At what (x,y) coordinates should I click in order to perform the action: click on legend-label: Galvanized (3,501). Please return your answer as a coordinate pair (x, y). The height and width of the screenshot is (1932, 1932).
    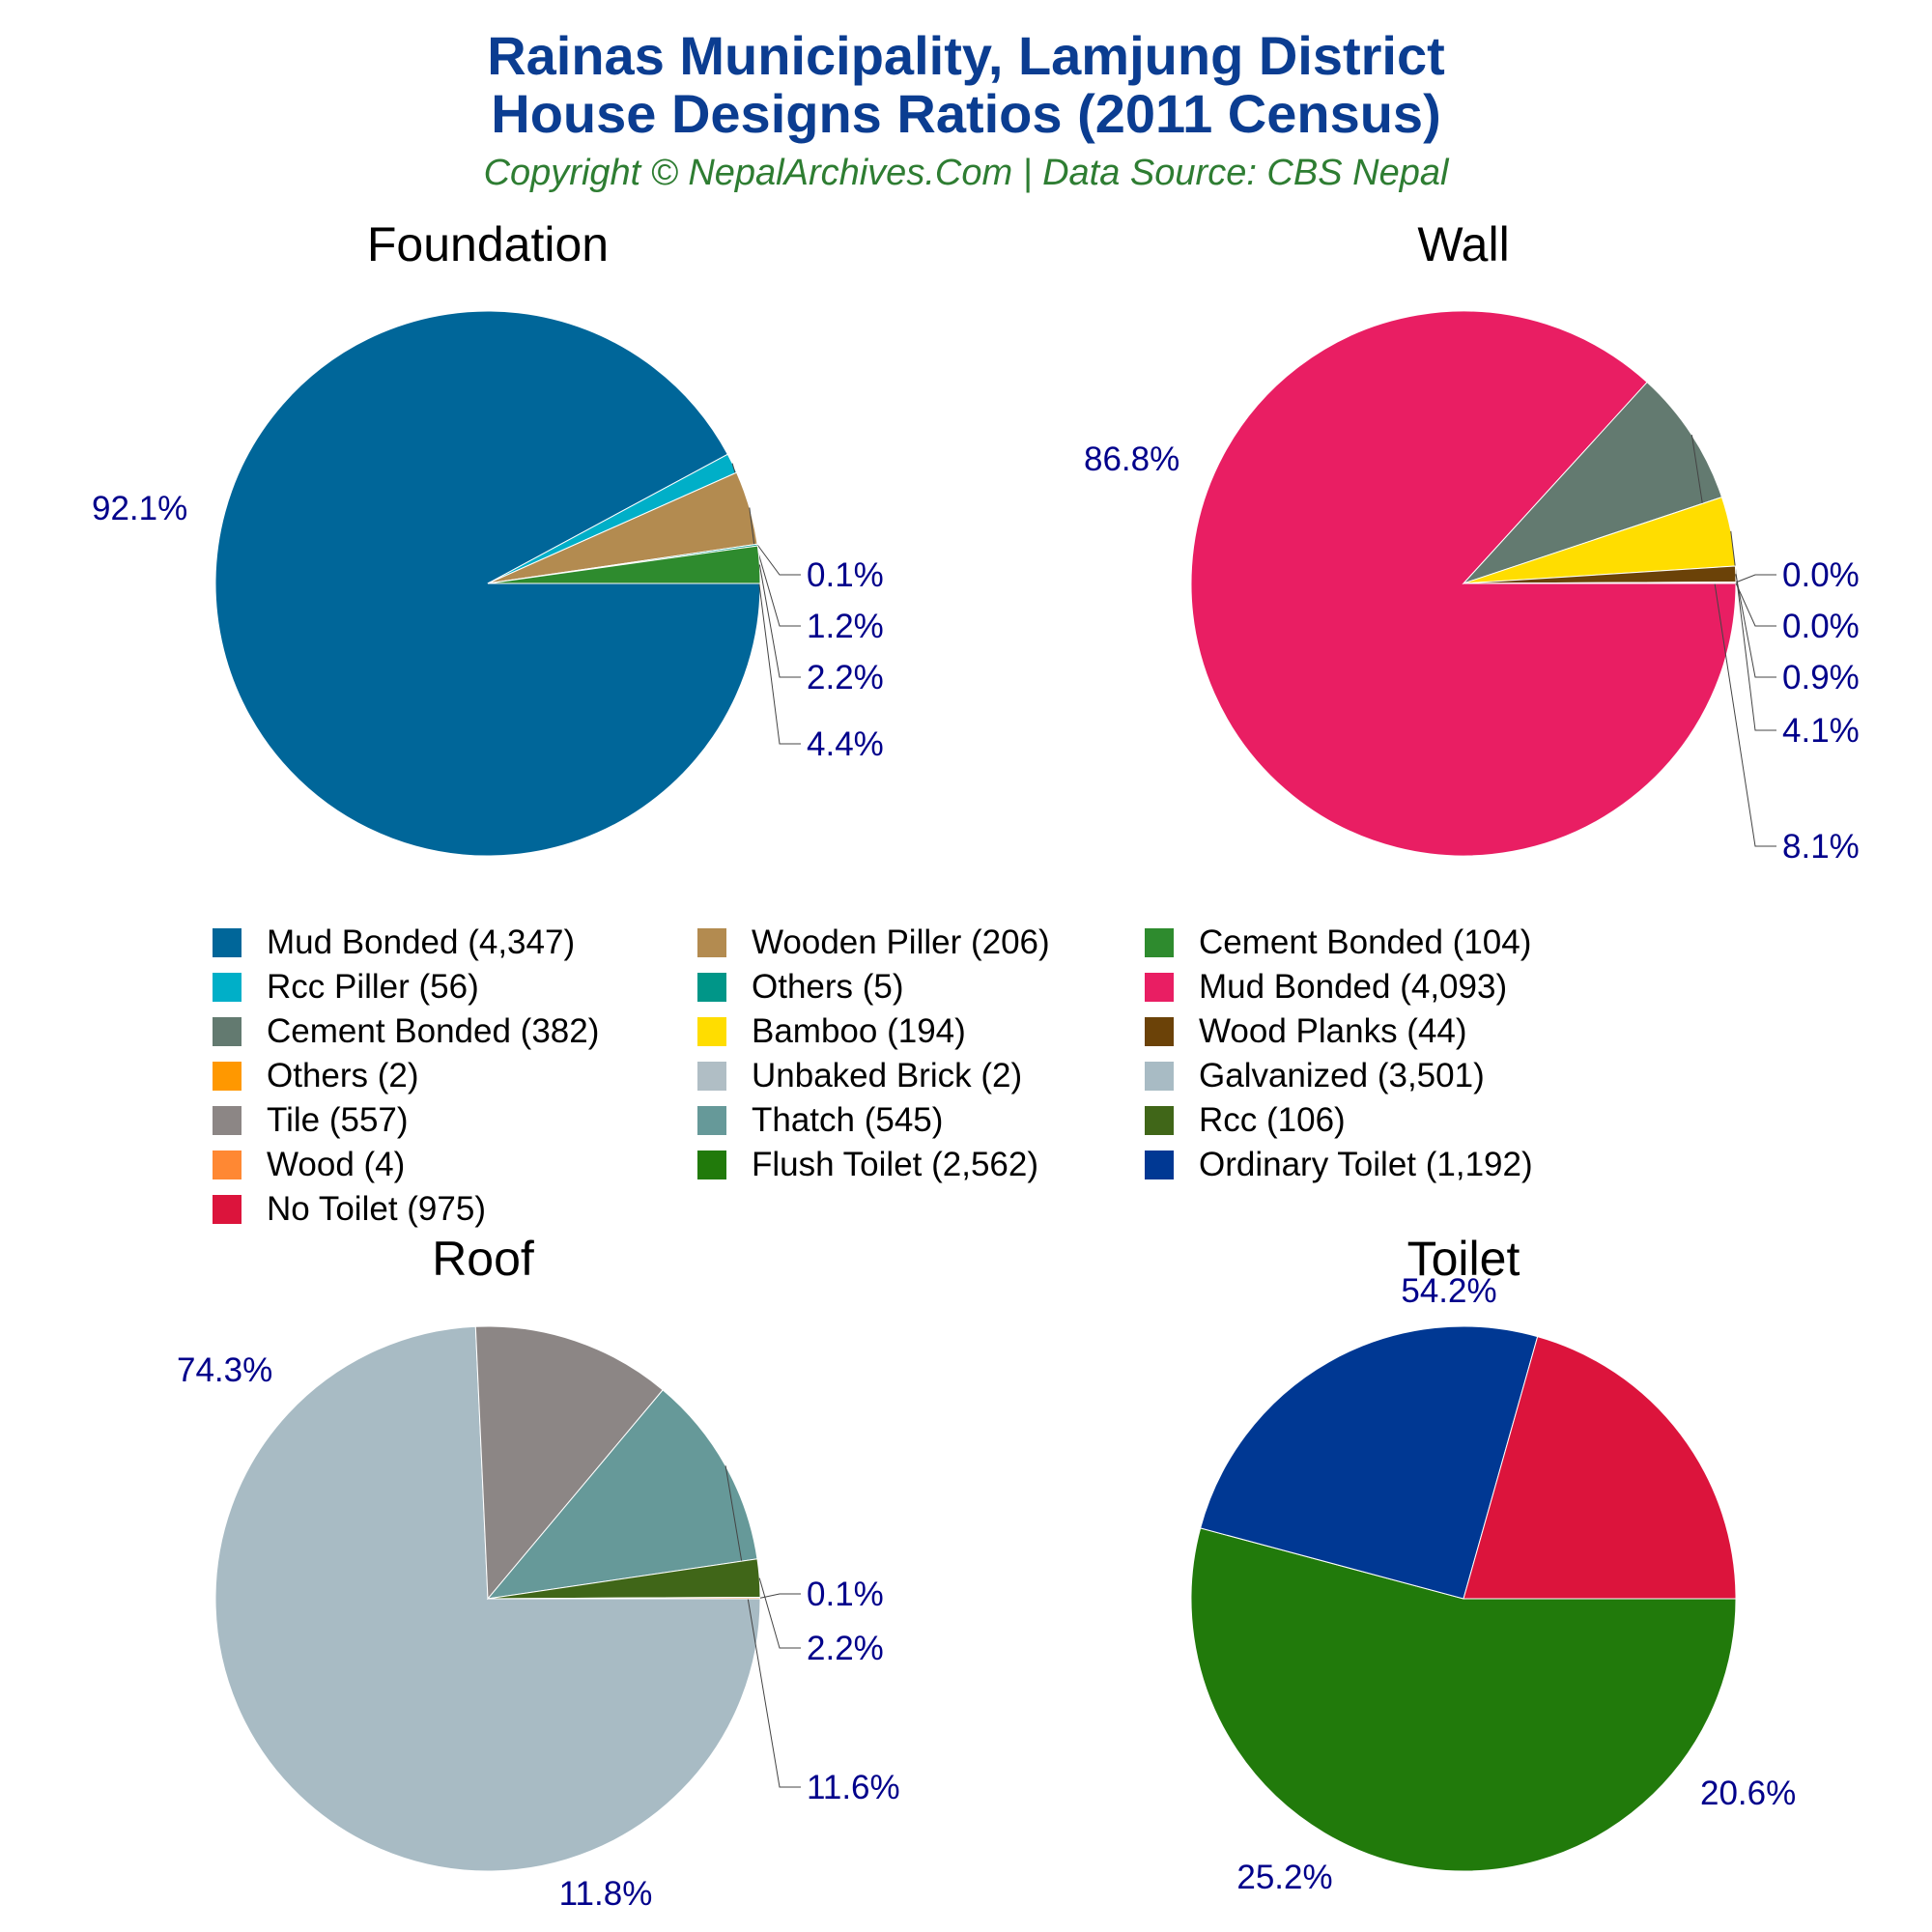
    Looking at the image, I should click on (1342, 1075).